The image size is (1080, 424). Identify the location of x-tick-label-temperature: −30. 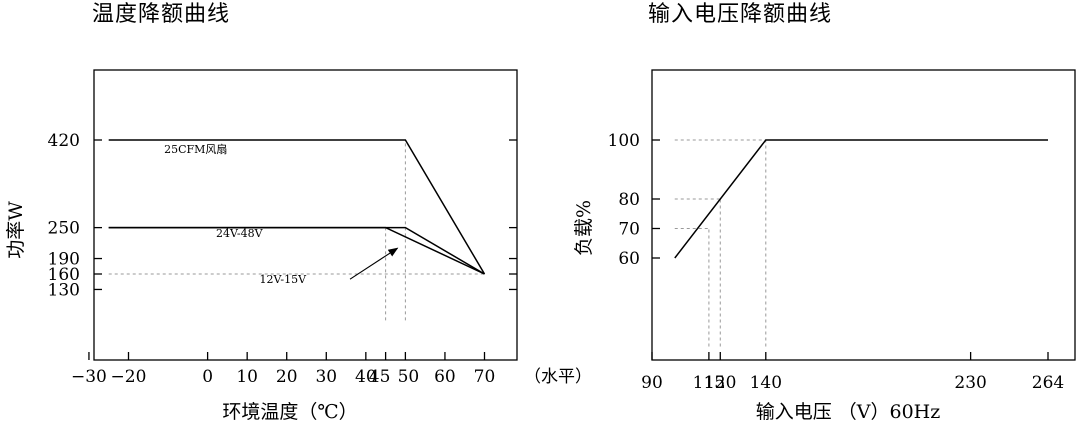
(89, 377).